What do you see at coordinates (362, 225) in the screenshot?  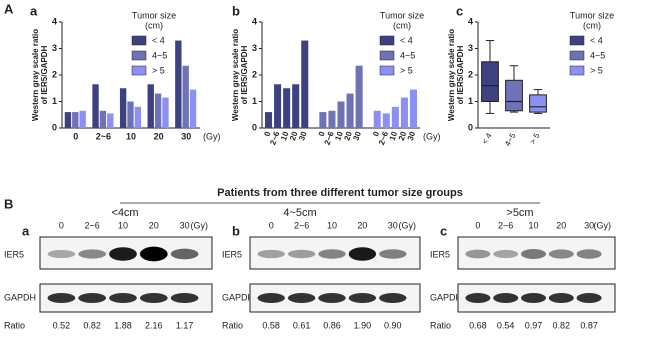 I see `lane-label: 20` at bounding box center [362, 225].